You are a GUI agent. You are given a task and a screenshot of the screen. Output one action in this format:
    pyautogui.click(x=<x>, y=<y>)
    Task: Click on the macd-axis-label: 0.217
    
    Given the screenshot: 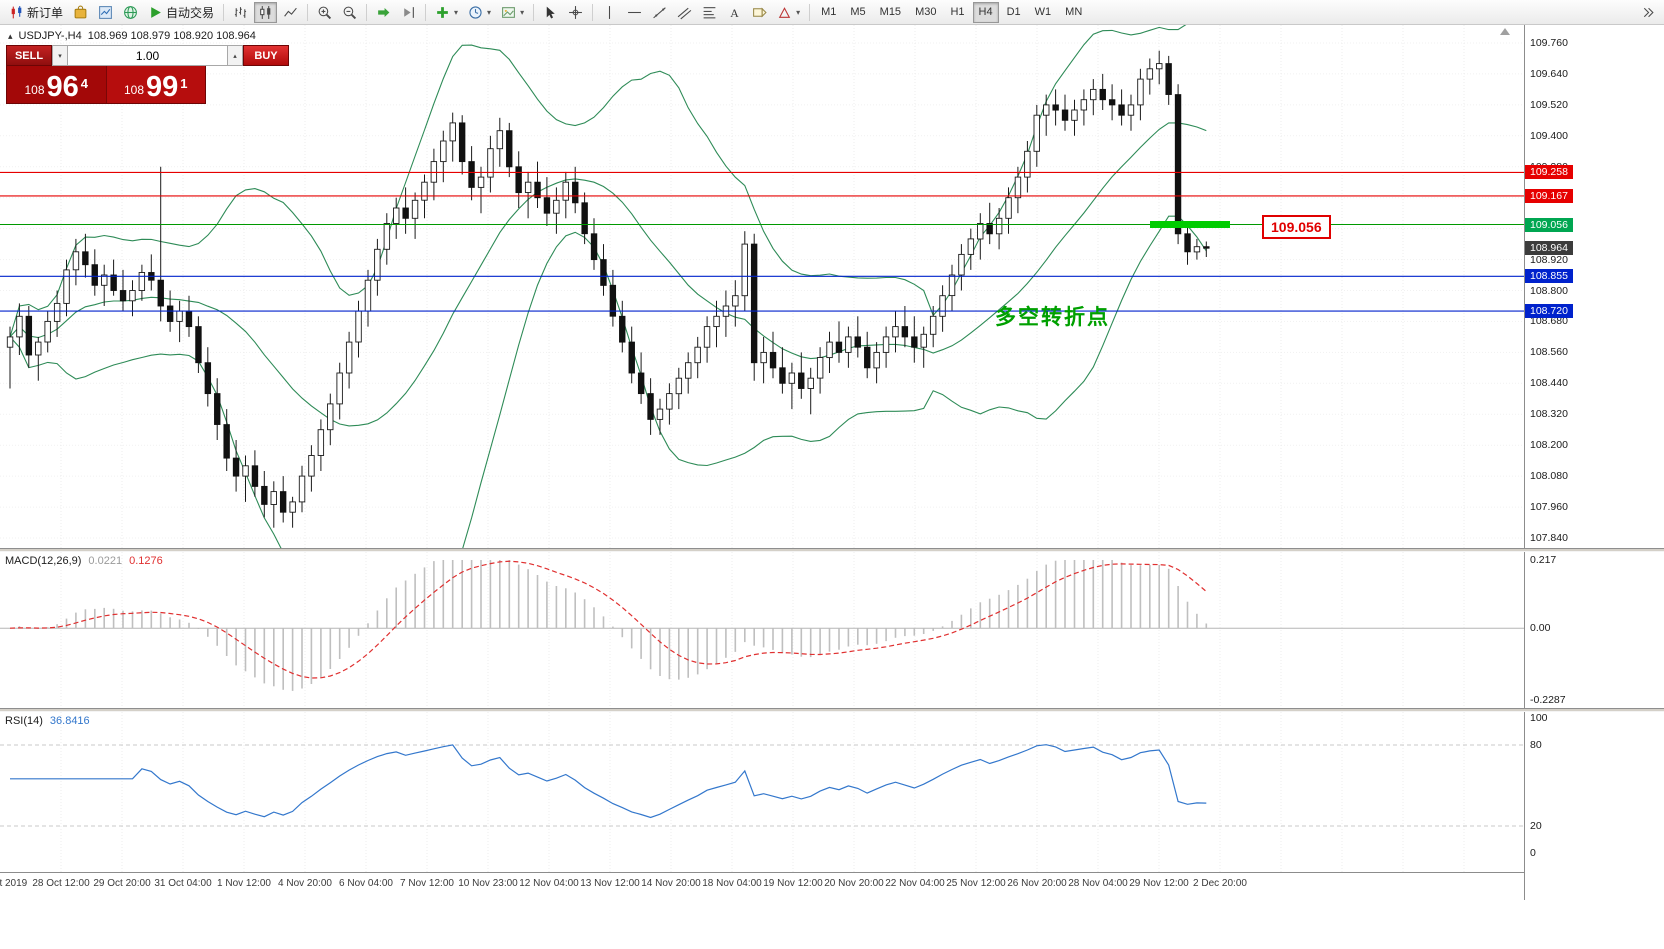 What is the action you would take?
    pyautogui.click(x=1543, y=560)
    